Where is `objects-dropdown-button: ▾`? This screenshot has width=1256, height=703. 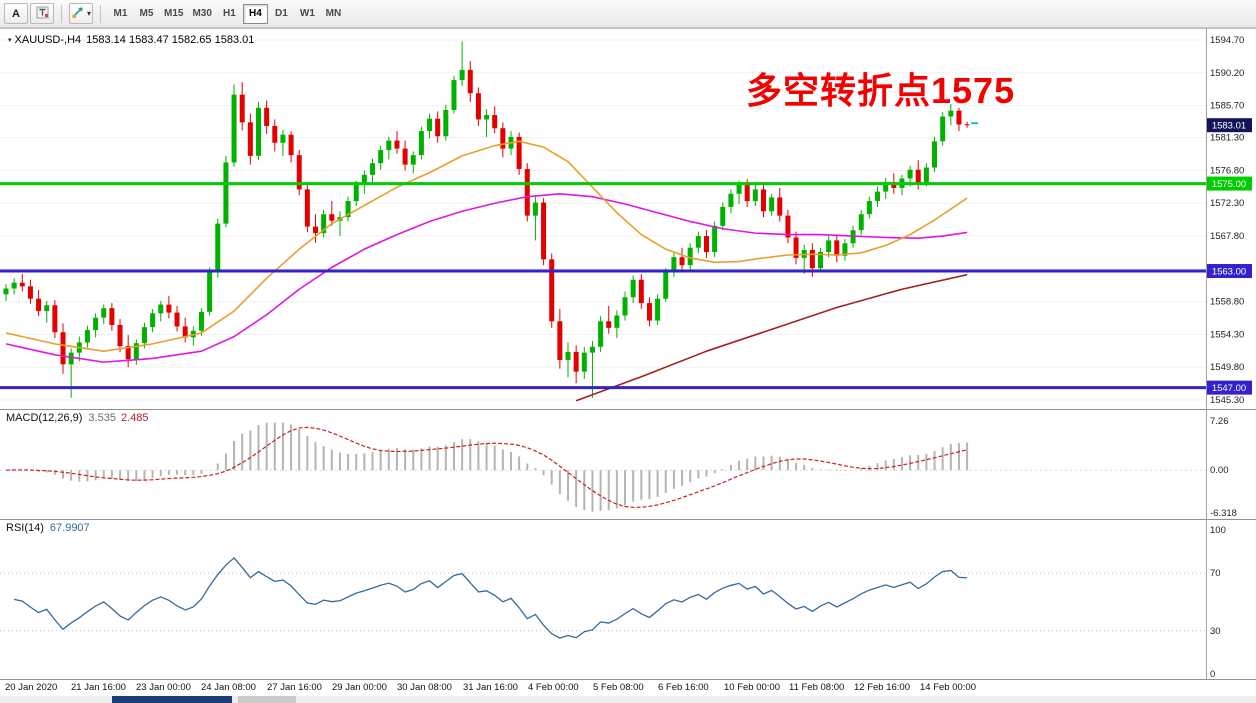 objects-dropdown-button: ▾ is located at coordinates (81, 13).